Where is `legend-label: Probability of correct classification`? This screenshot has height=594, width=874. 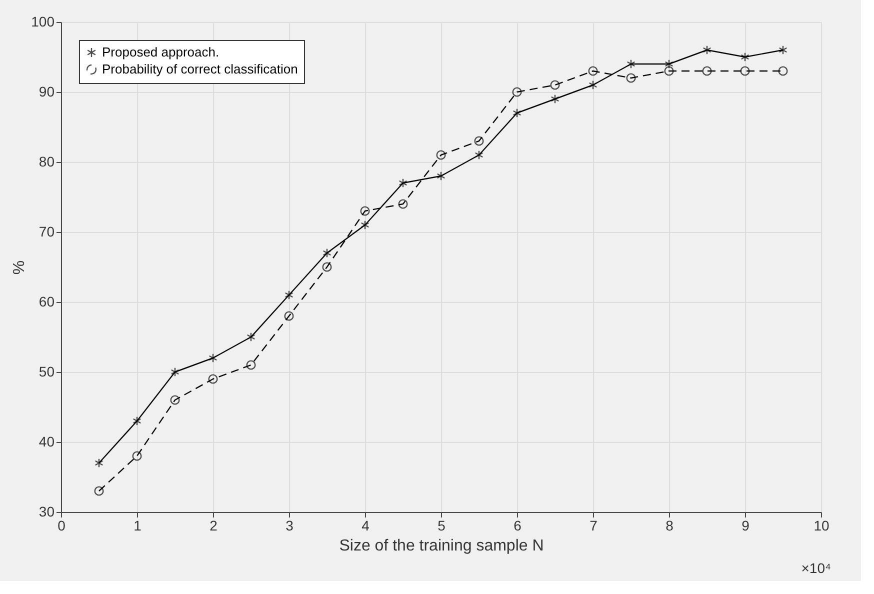
legend-label: Probability of correct classification is located at coordinates (200, 69).